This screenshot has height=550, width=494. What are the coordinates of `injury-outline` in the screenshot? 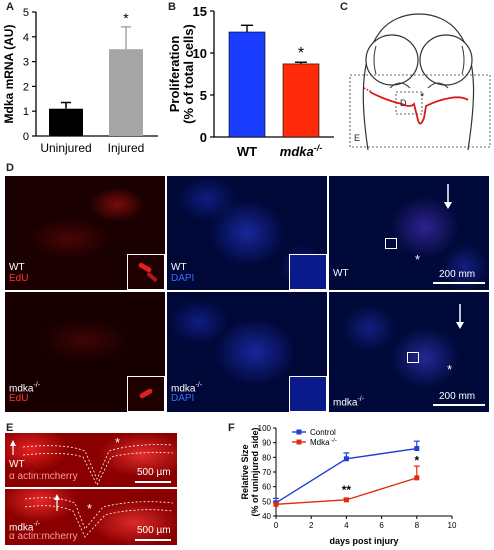 It's located at (419, 108).